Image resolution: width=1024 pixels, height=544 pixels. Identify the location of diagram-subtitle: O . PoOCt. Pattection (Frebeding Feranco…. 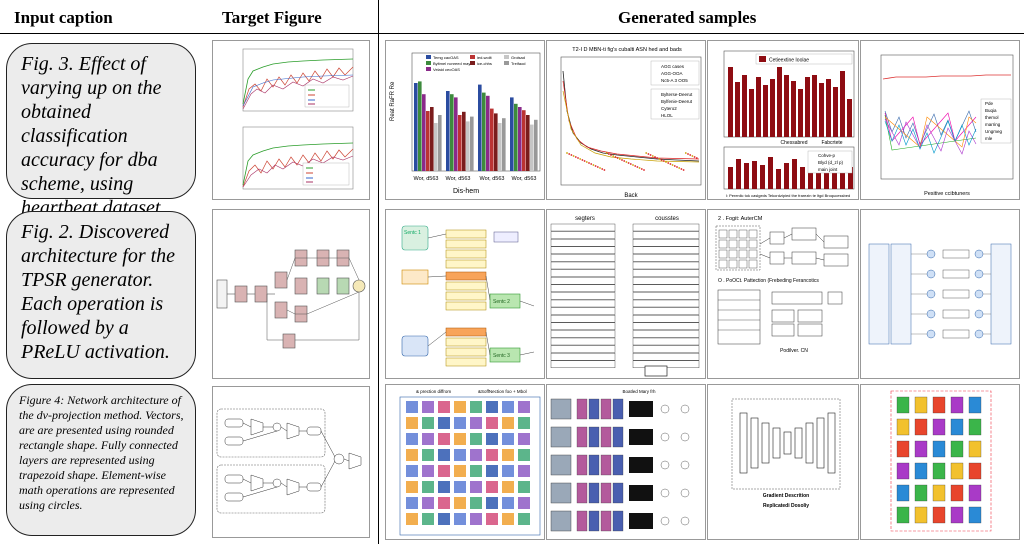
(768, 281).